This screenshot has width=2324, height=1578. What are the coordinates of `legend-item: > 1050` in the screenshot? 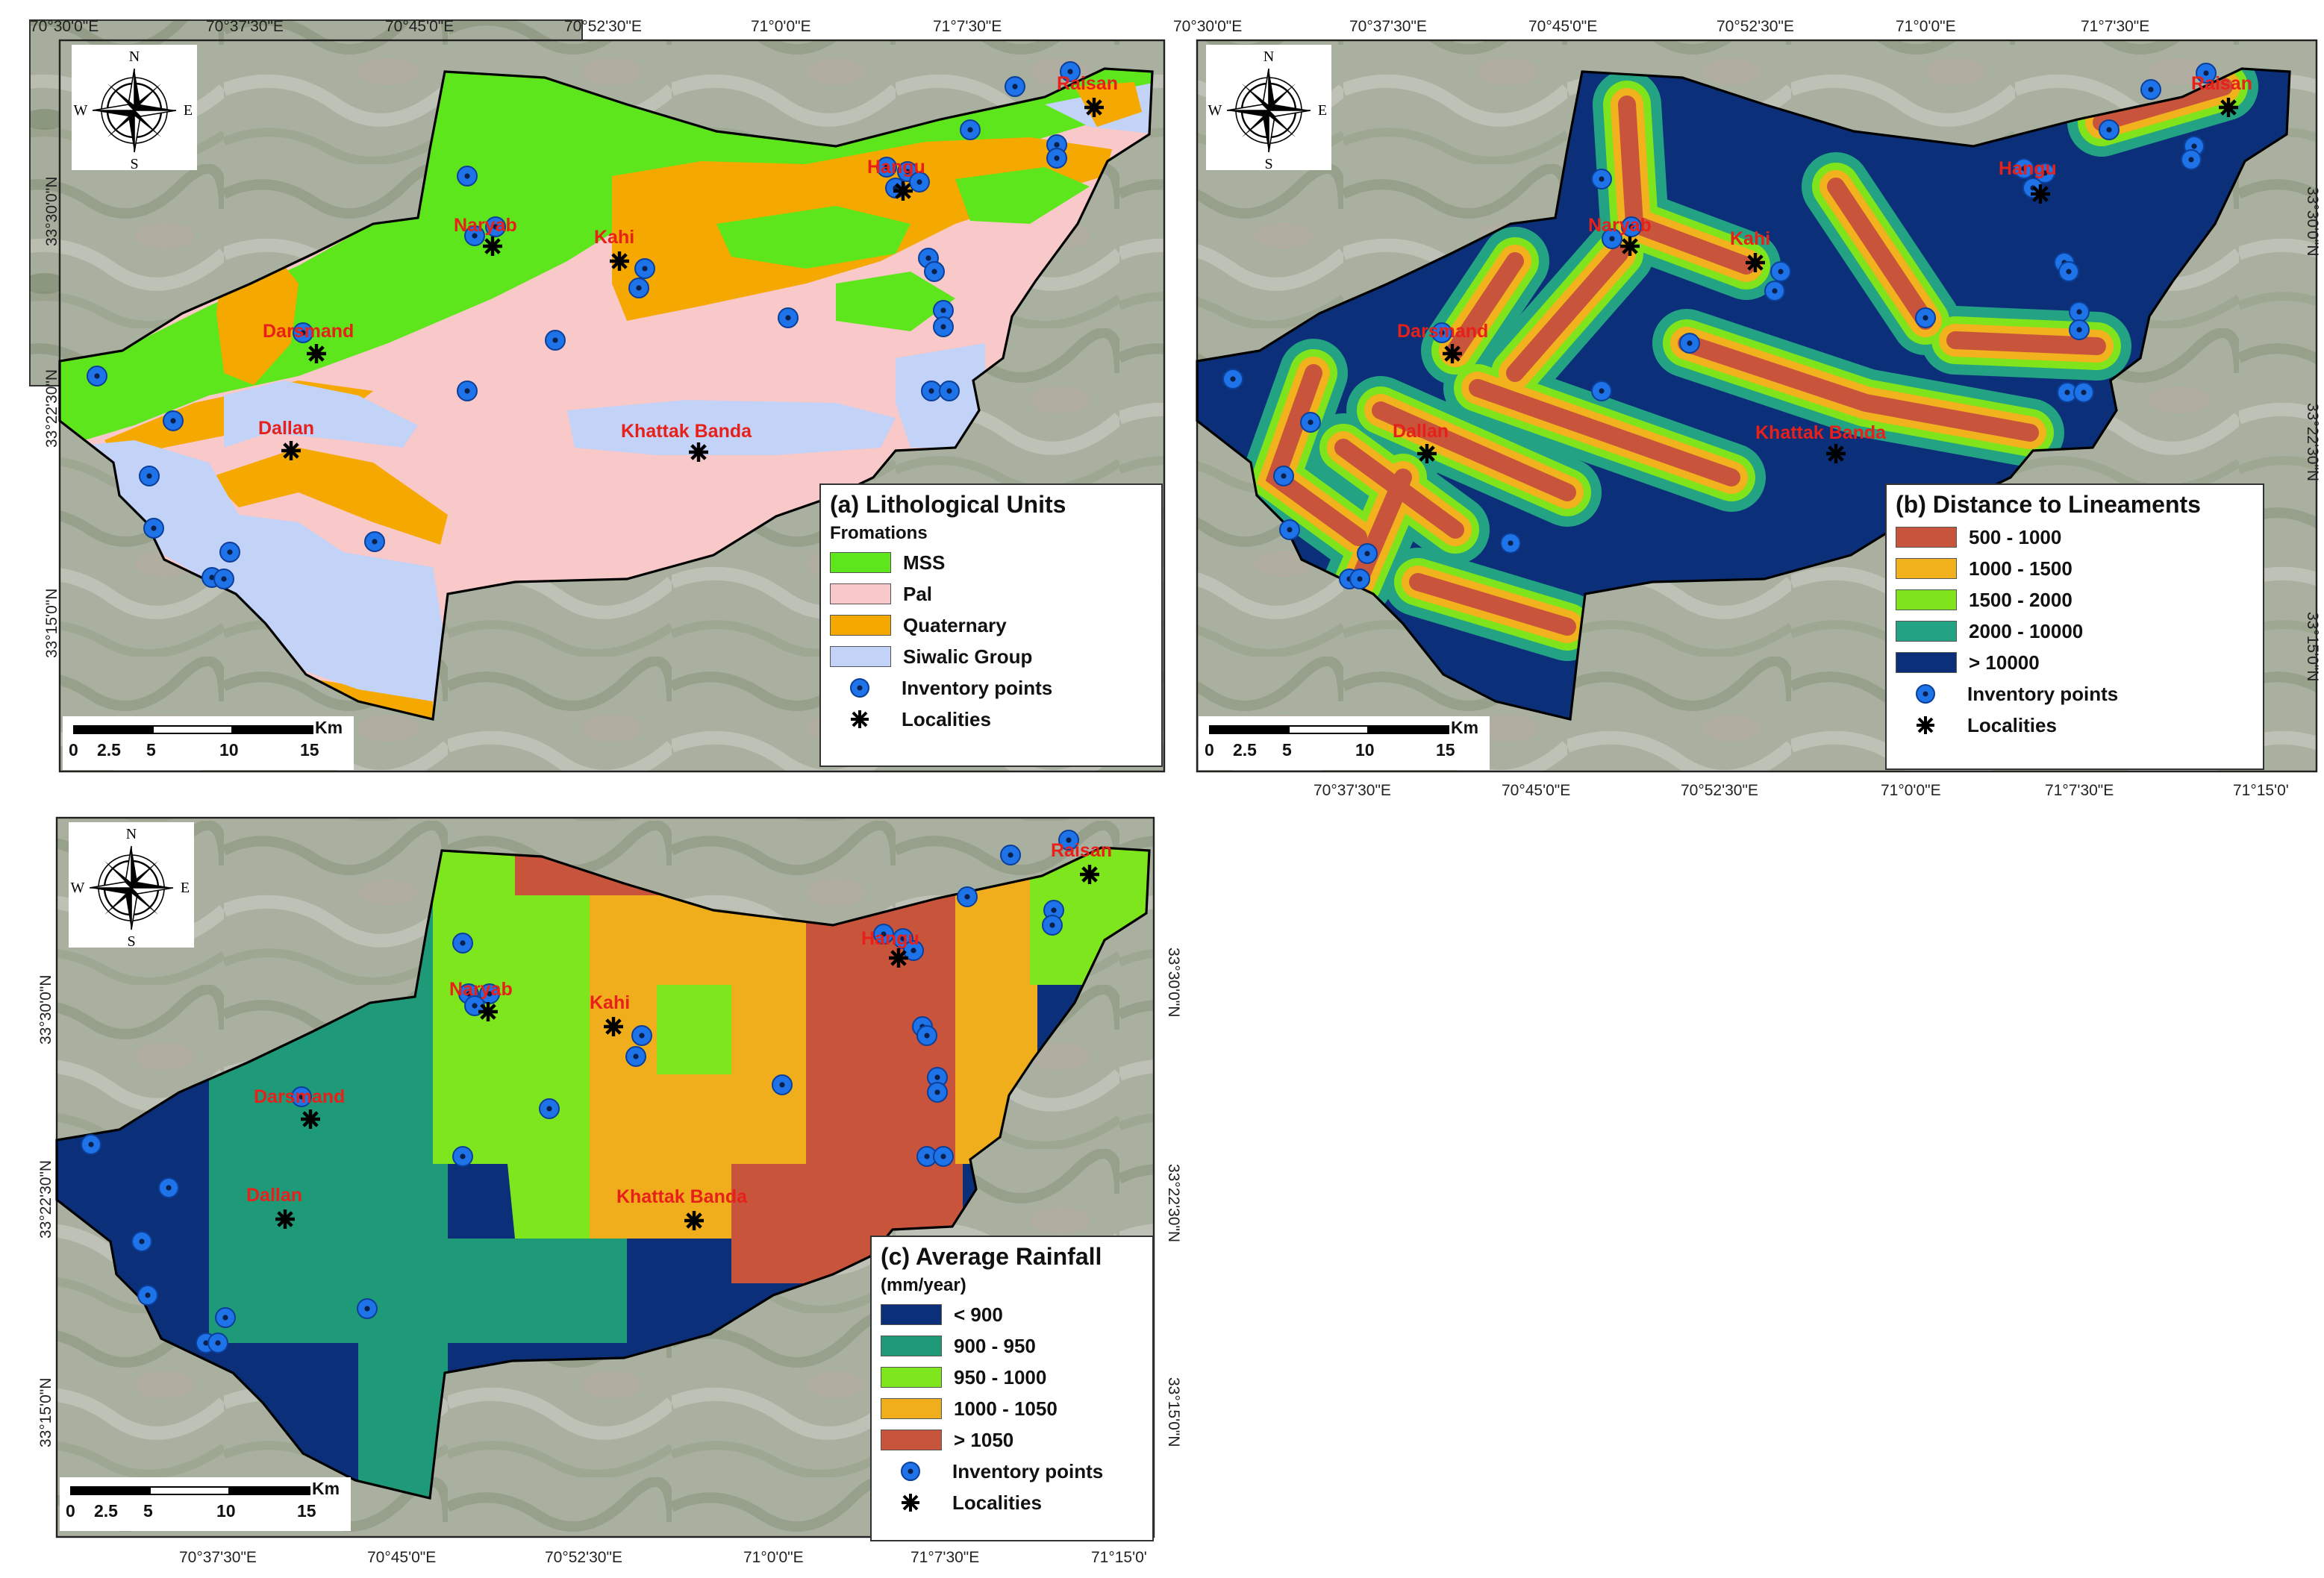 It's located at (1012, 1440).